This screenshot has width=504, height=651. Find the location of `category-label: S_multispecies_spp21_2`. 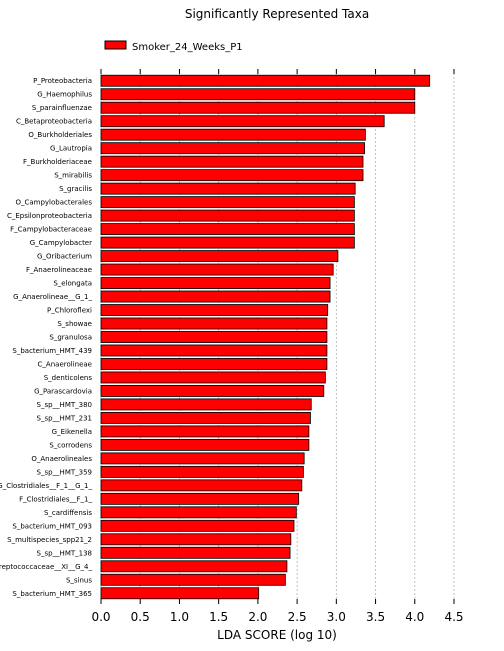

category-label: S_multispecies_spp21_2 is located at coordinates (49, 540).